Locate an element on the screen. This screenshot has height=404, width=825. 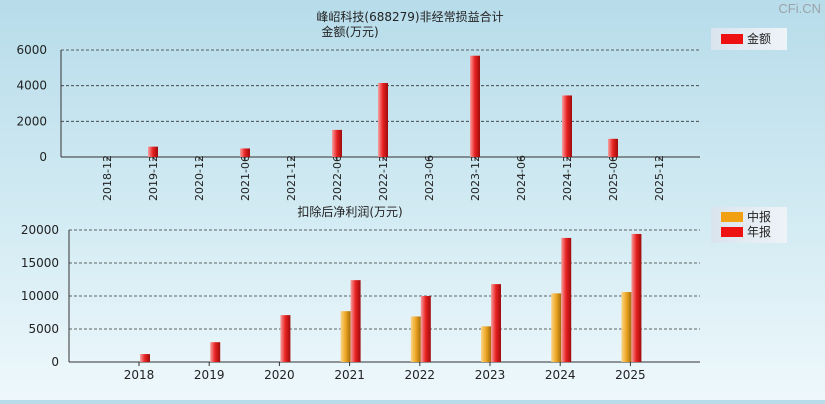
y-tick-label: 20000 is located at coordinates (40, 230).